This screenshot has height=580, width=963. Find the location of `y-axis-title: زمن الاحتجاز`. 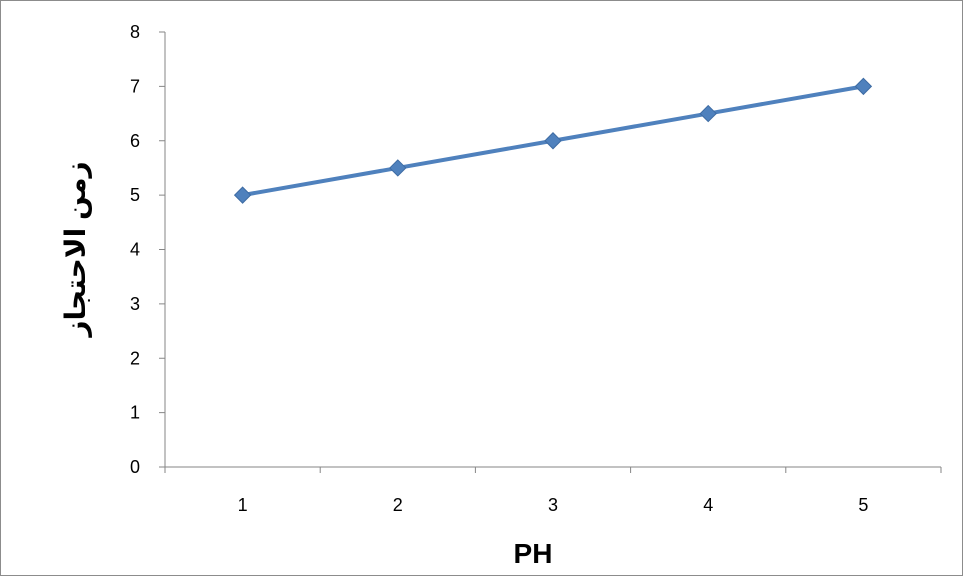

y-axis-title: زمن الاحتجاز is located at coordinates (76, 249).